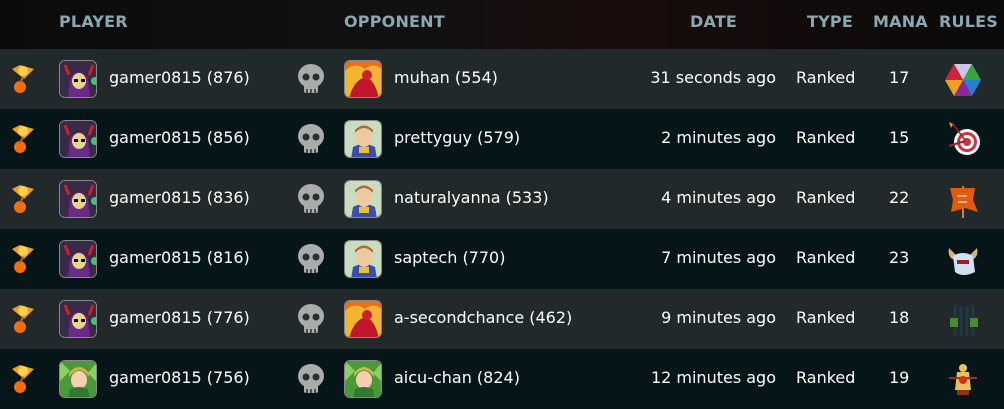 The width and height of the screenshot is (1004, 409). Describe the element at coordinates (179, 377) in the screenshot. I see `player-name: gamer0815 (756)` at that location.